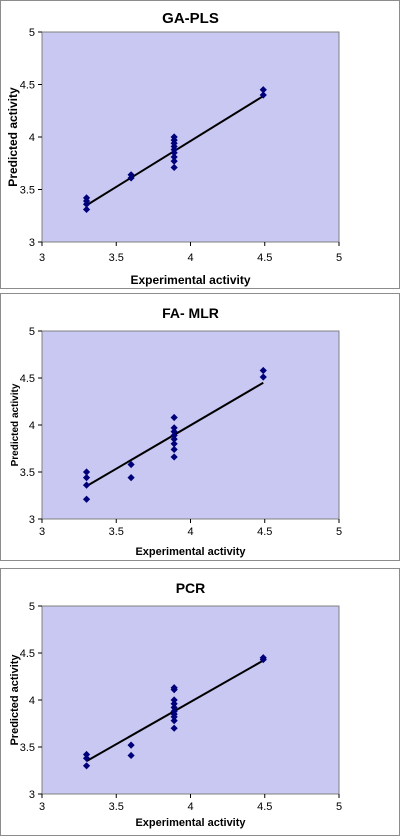  Describe the element at coordinates (190, 18) in the screenshot. I see `chart-title: GA-PLS` at that location.